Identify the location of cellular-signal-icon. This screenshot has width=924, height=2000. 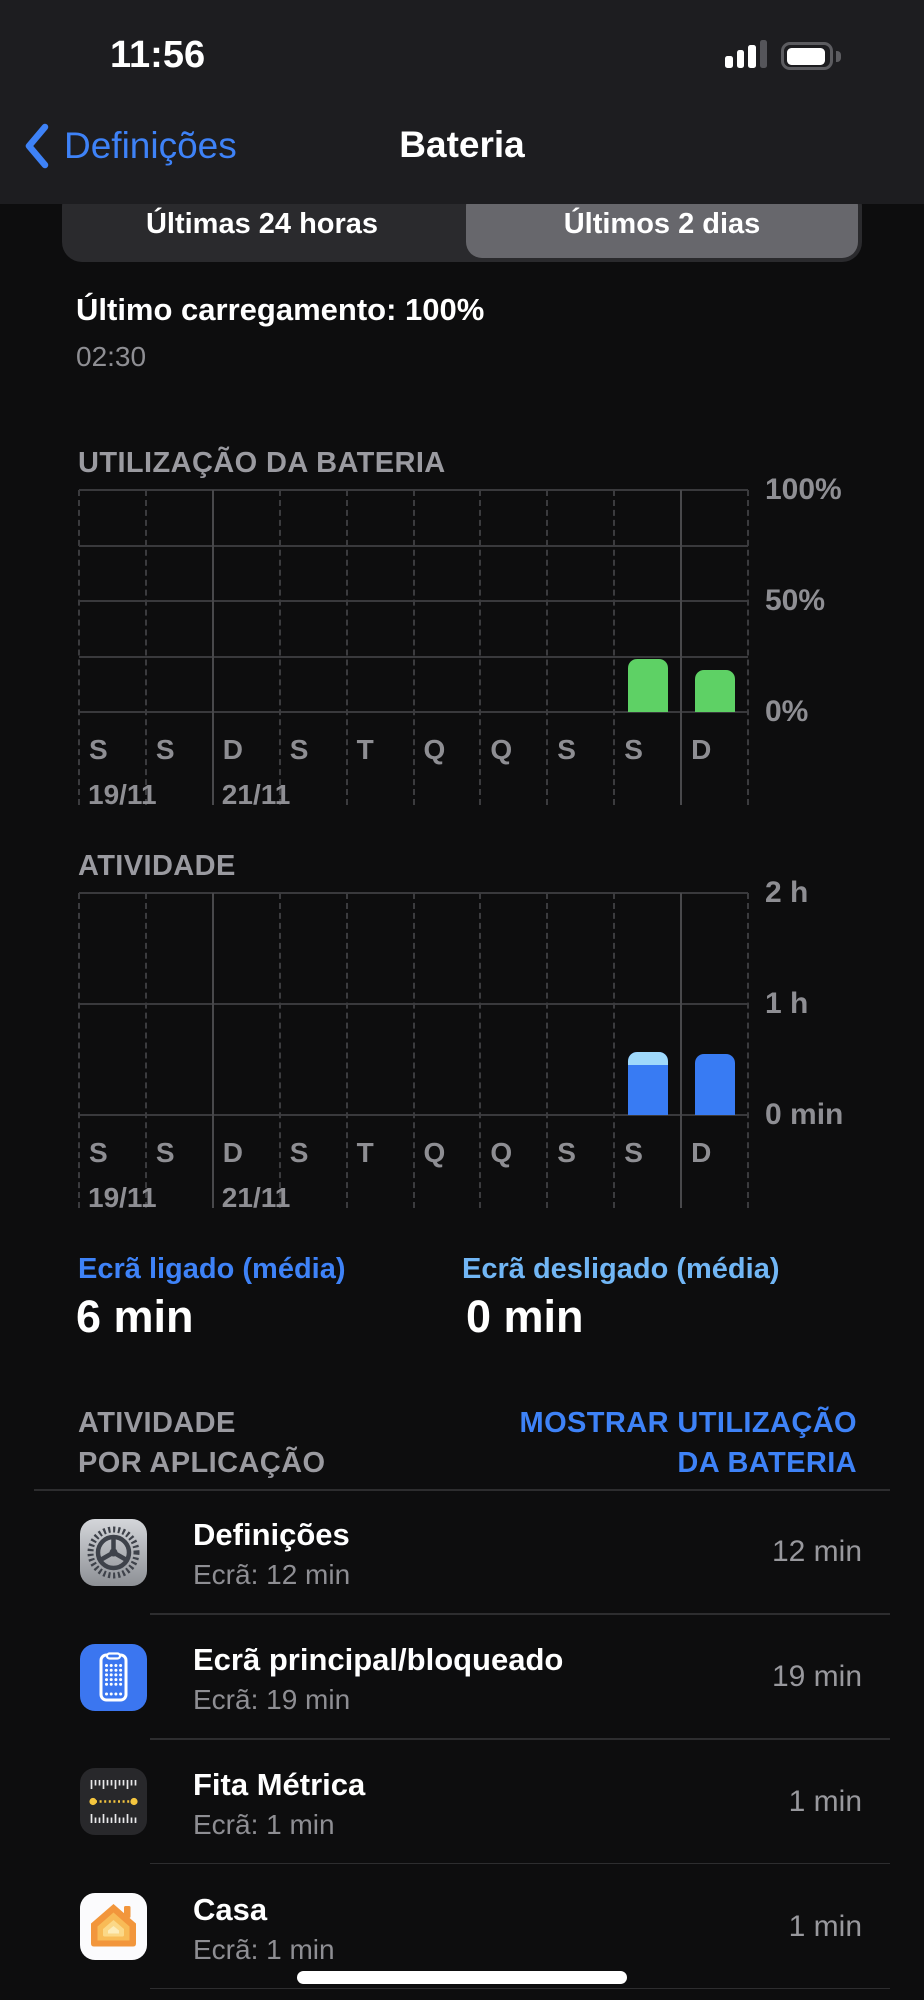
(748, 55).